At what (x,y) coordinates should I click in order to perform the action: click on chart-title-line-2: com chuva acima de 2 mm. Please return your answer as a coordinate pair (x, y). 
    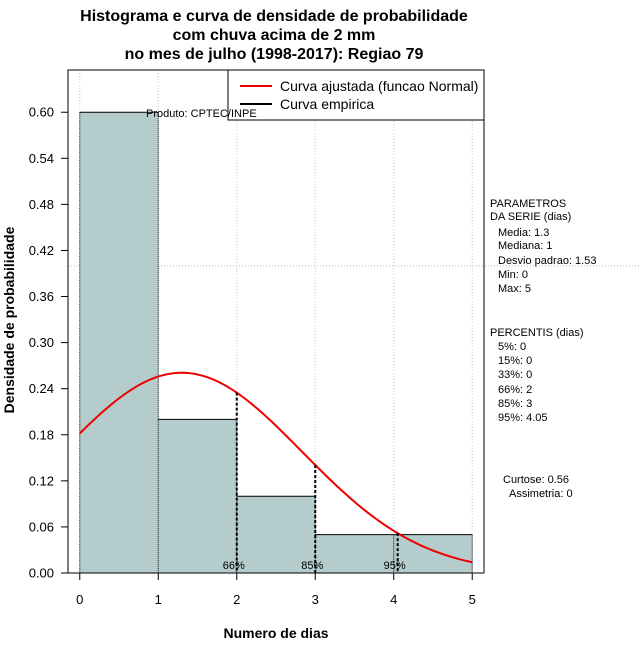
    Looking at the image, I should click on (274, 35).